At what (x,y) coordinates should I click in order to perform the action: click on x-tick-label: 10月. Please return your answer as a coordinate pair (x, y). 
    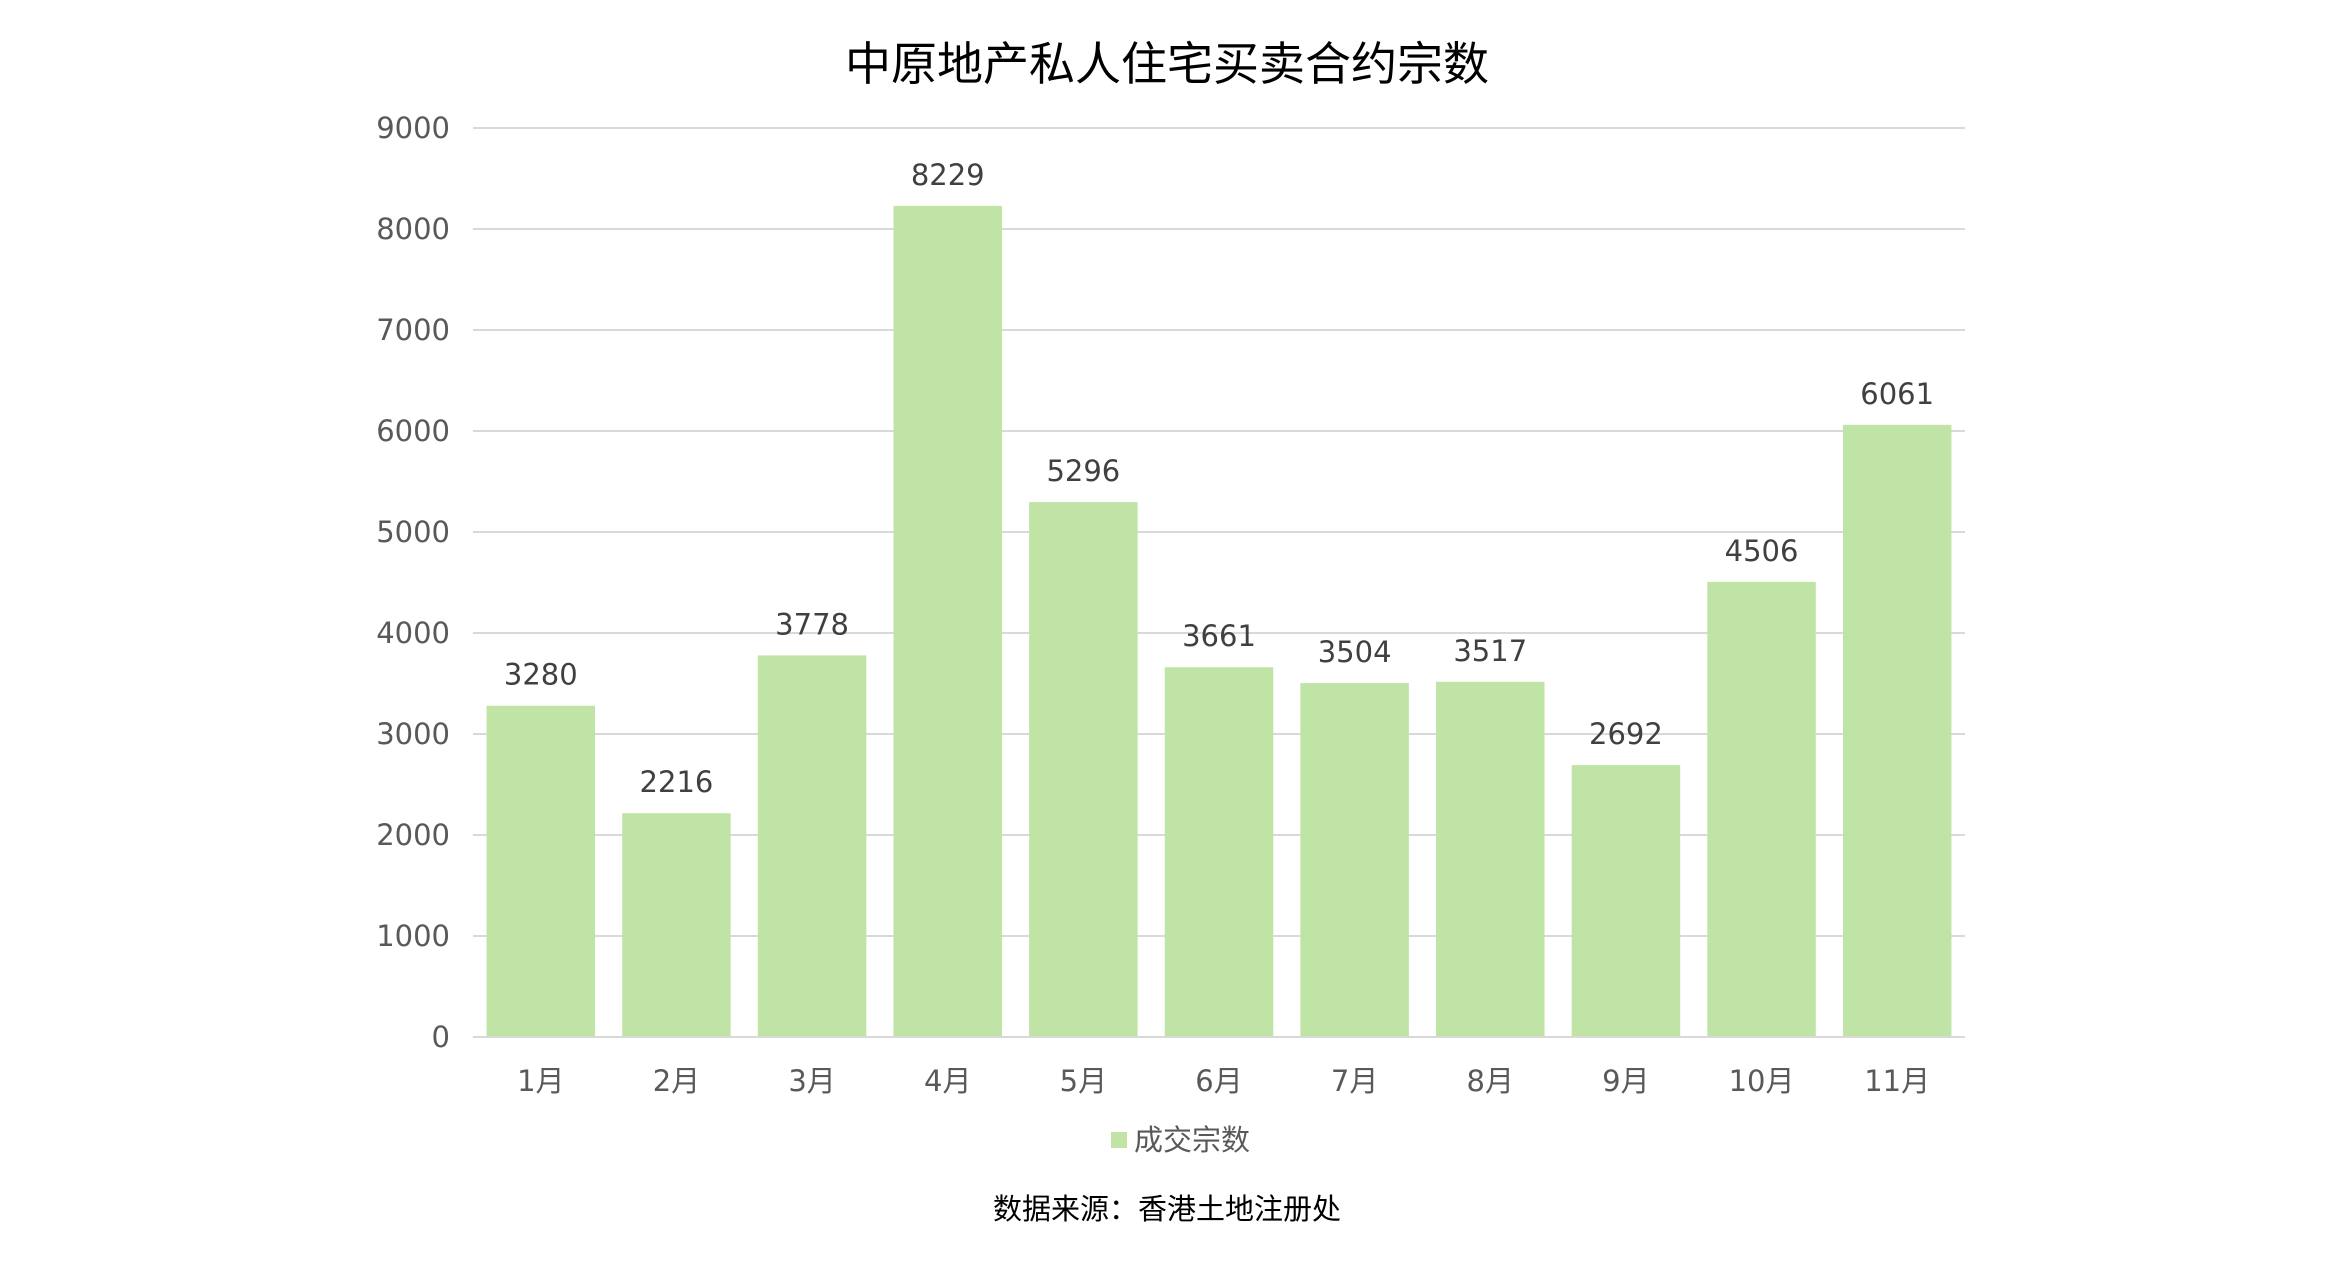
    Looking at the image, I should click on (1762, 1081).